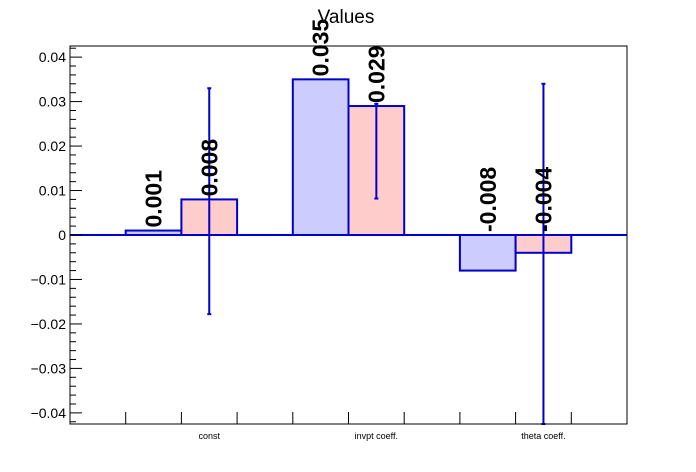 The height and width of the screenshot is (472, 696). Describe the element at coordinates (209, 168) in the screenshot. I see `value-label: 0.008` at that location.